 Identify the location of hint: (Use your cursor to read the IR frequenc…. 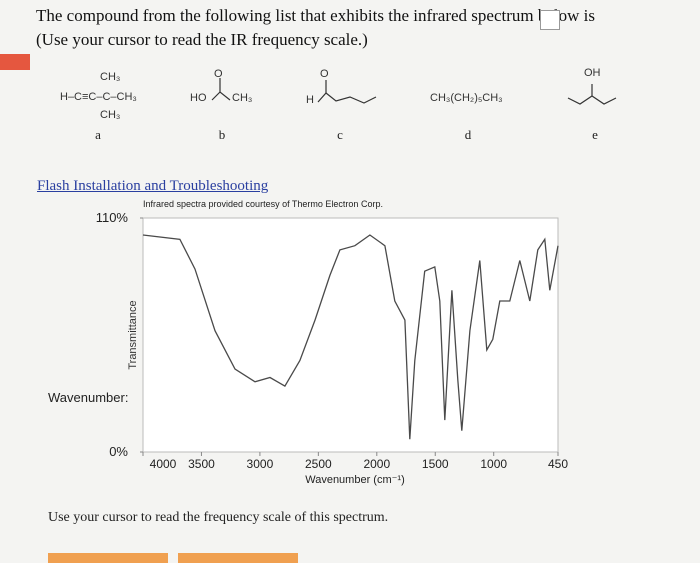
(202, 39).